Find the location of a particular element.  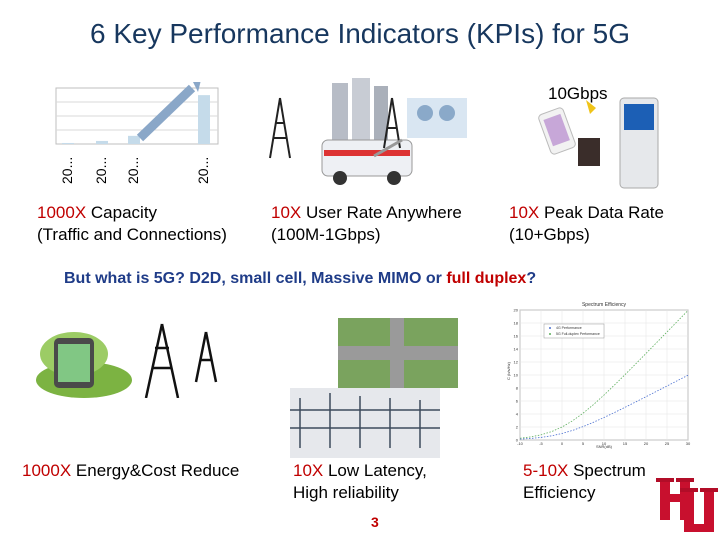

spectrum-y-tick: 6 is located at coordinates (517, 401).